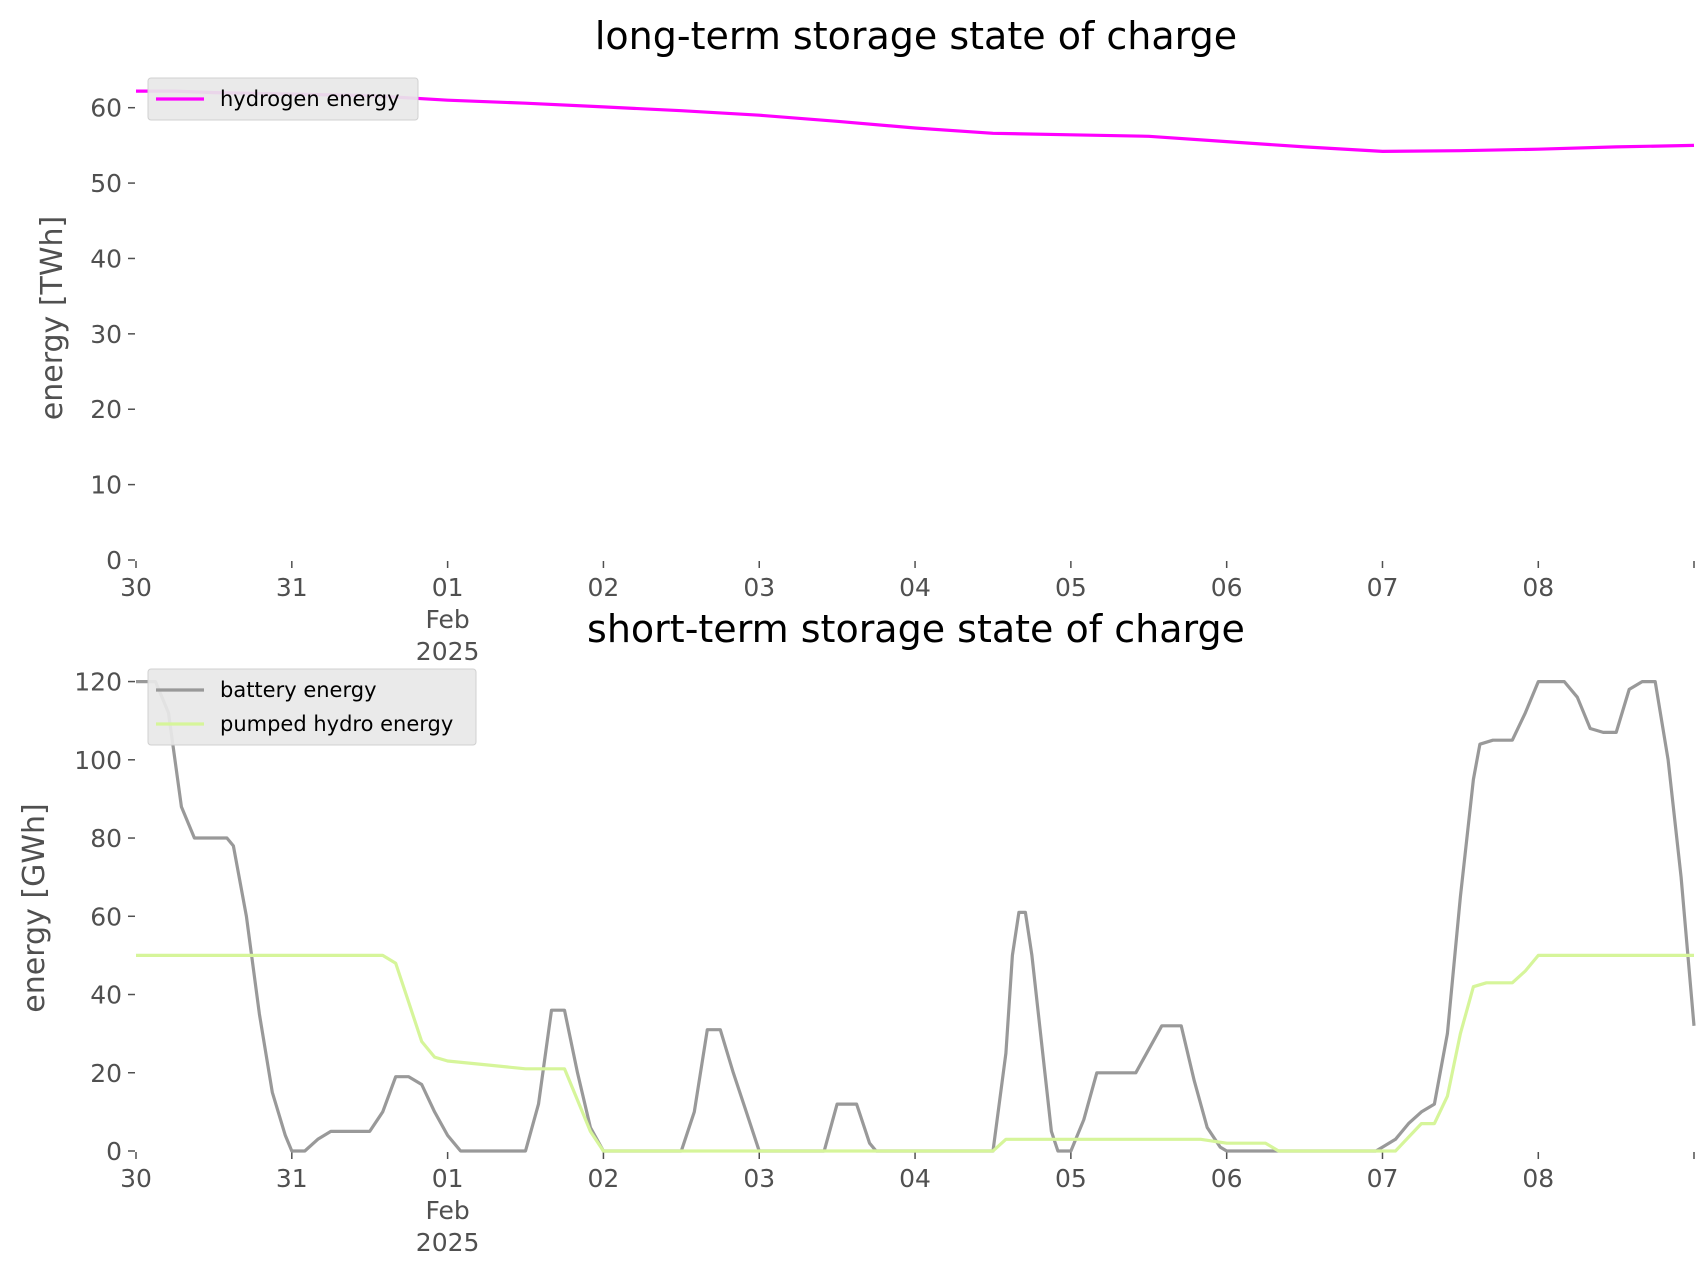 Image resolution: width=1706 pixels, height=1281 pixels. Describe the element at coordinates (34, 907) in the screenshot. I see `y-axis-label: energy [GWh]` at that location.